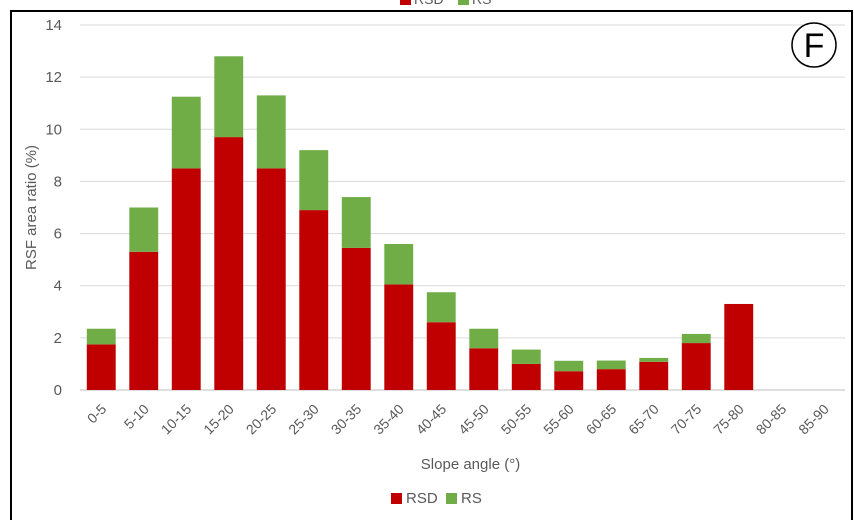  I want to click on top-legend-swatch-rsd, so click(405, 2).